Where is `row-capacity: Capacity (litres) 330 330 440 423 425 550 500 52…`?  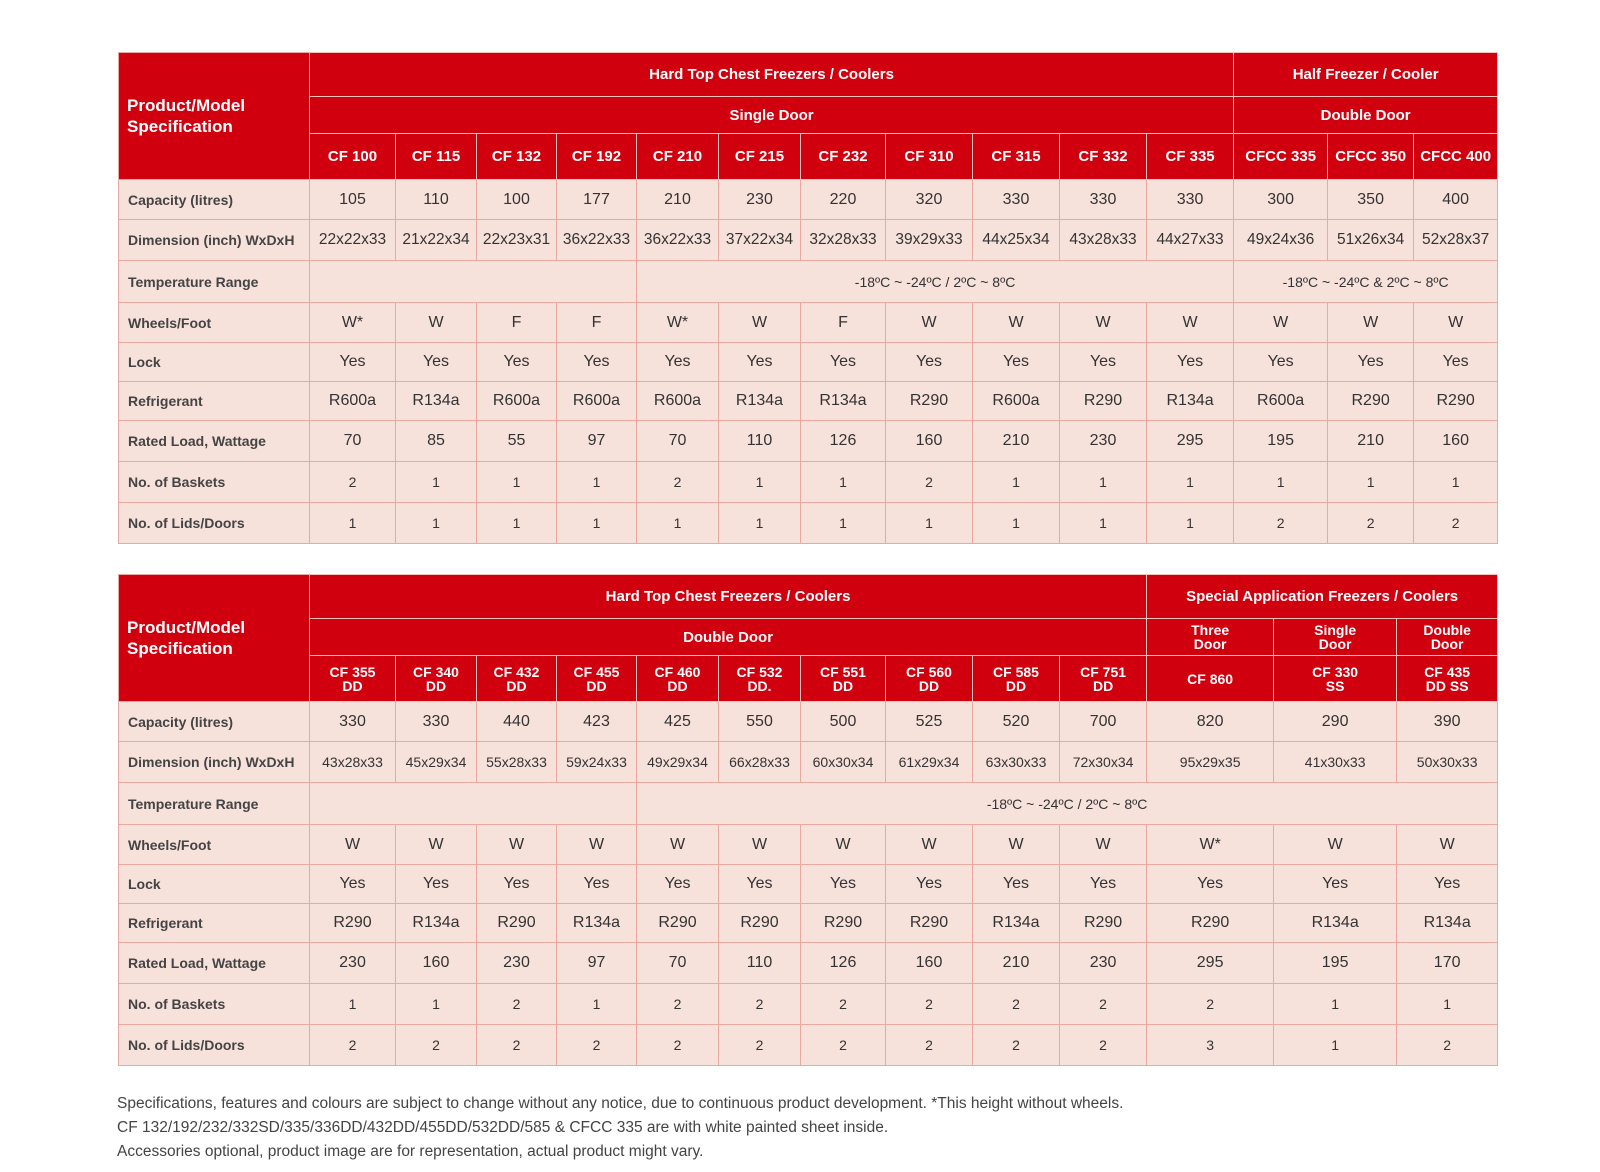
row-capacity: Capacity (litres) 330 330 440 423 425 550 500 52… is located at coordinates (808, 721).